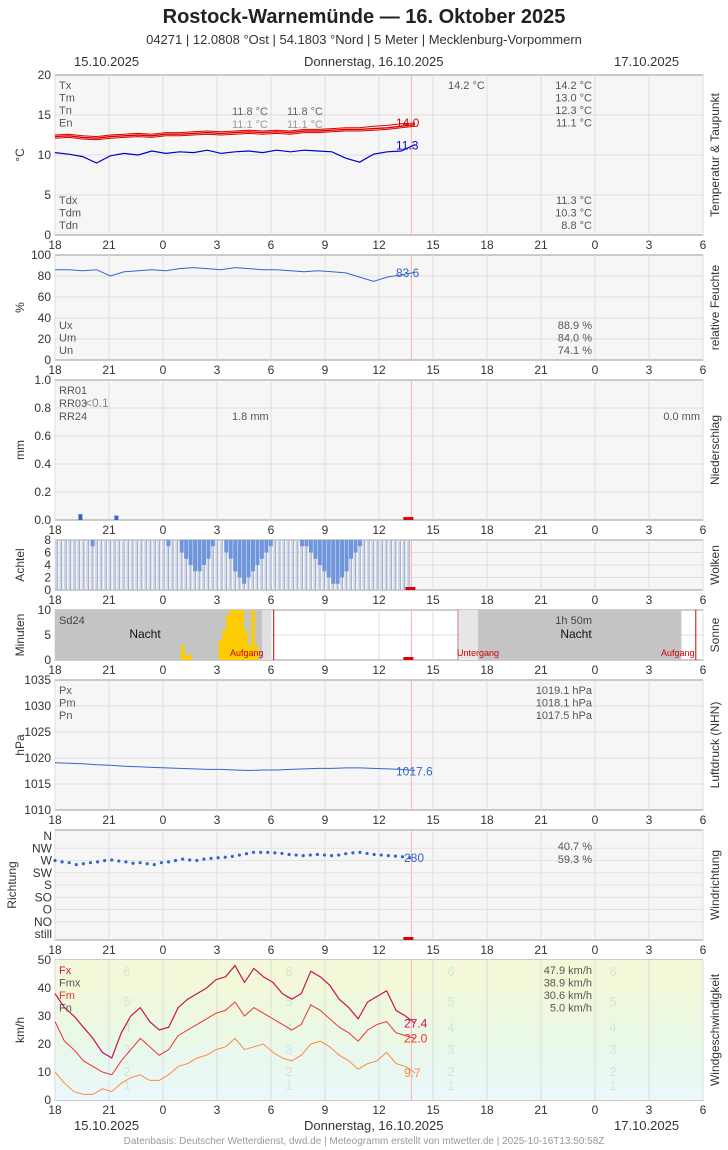 The image size is (728, 1150). I want to click on y-tick-label: 1030, so click(37, 706).